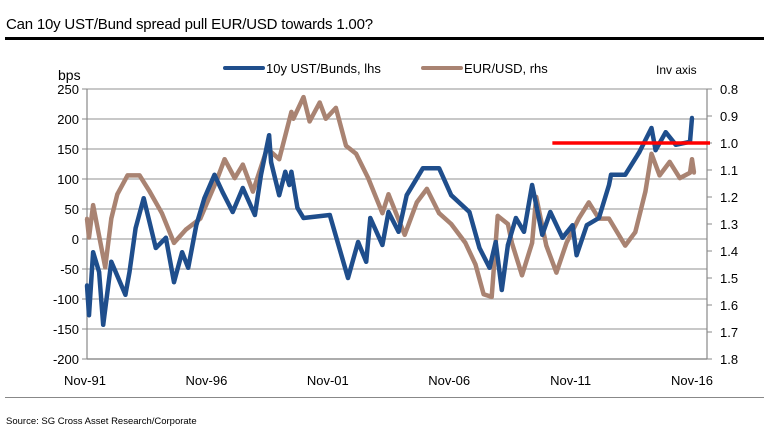 The width and height of the screenshot is (764, 443). Describe the element at coordinates (206, 380) in the screenshot. I see `x-tick-label: Nov-96` at that location.